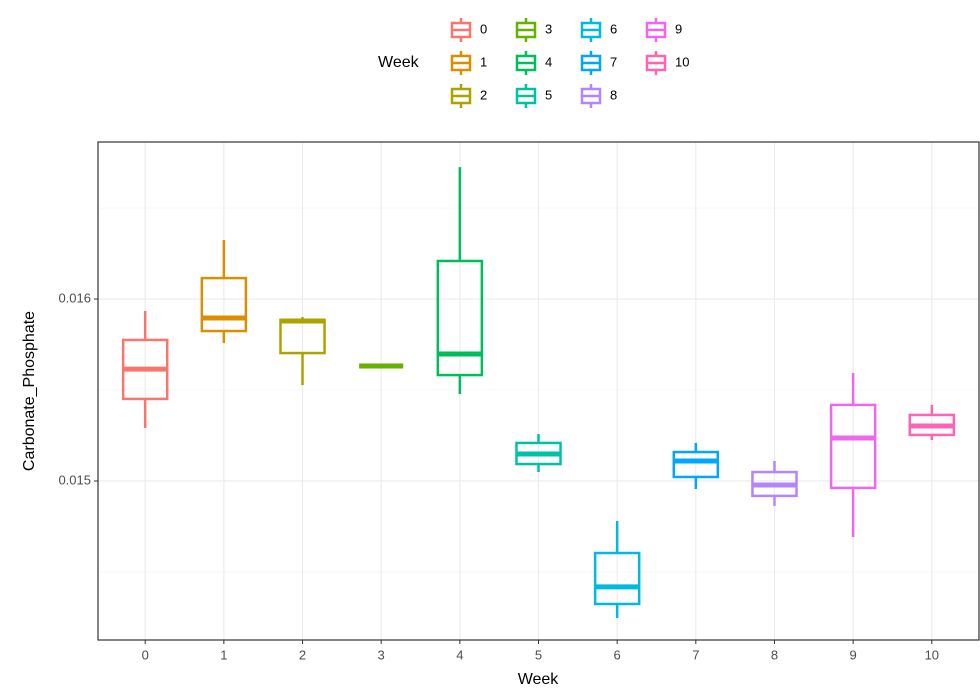 This screenshot has width=980, height=691. What do you see at coordinates (548, 61) in the screenshot?
I see `legend-label: 4` at bounding box center [548, 61].